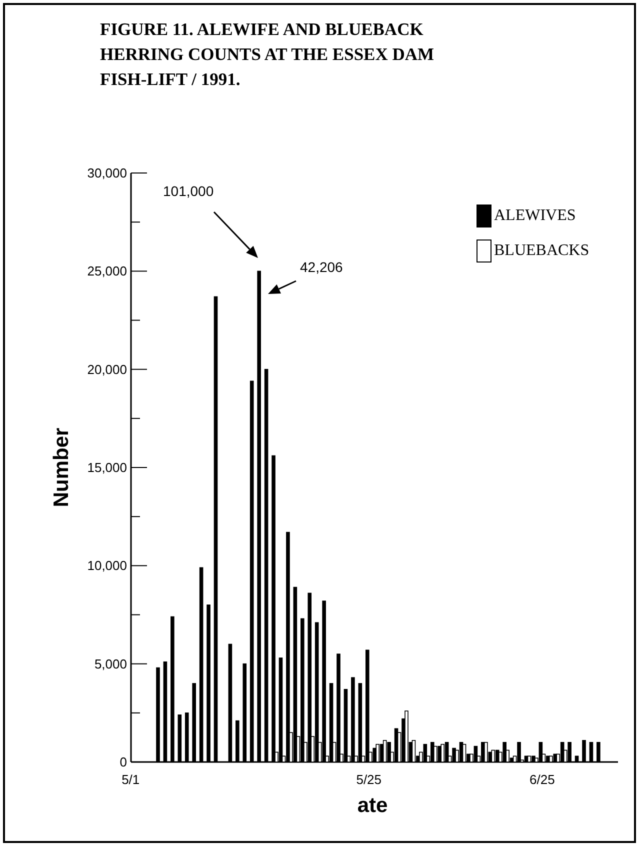  Describe the element at coordinates (107, 566) in the screenshot. I see `y-tick-label: 10,000` at that location.